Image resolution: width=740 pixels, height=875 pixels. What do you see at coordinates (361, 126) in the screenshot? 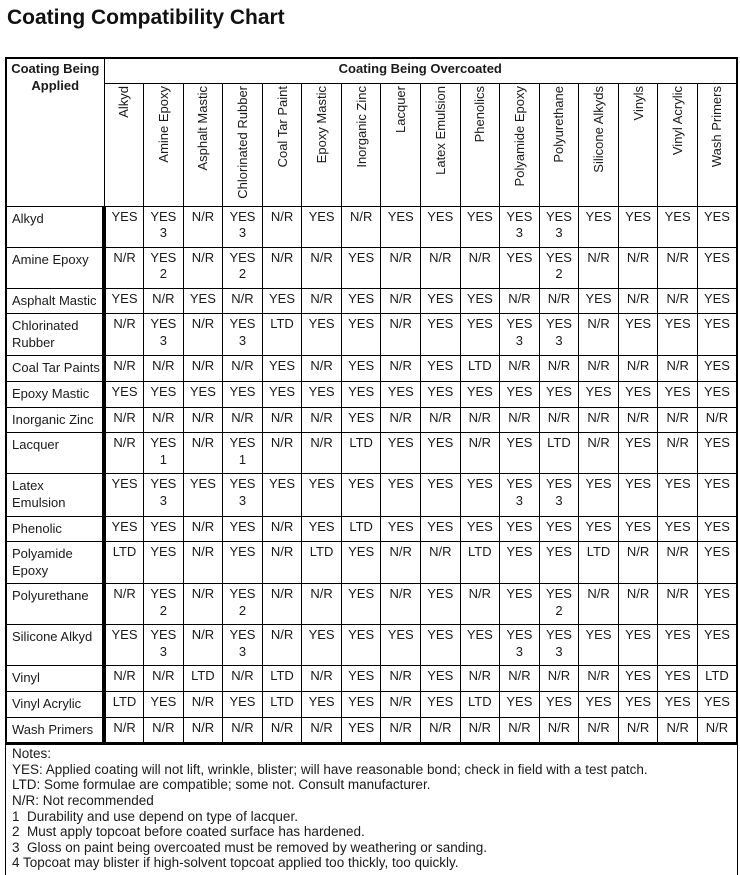
I see `column-header-label: Inorganic Zinc` at bounding box center [361, 126].